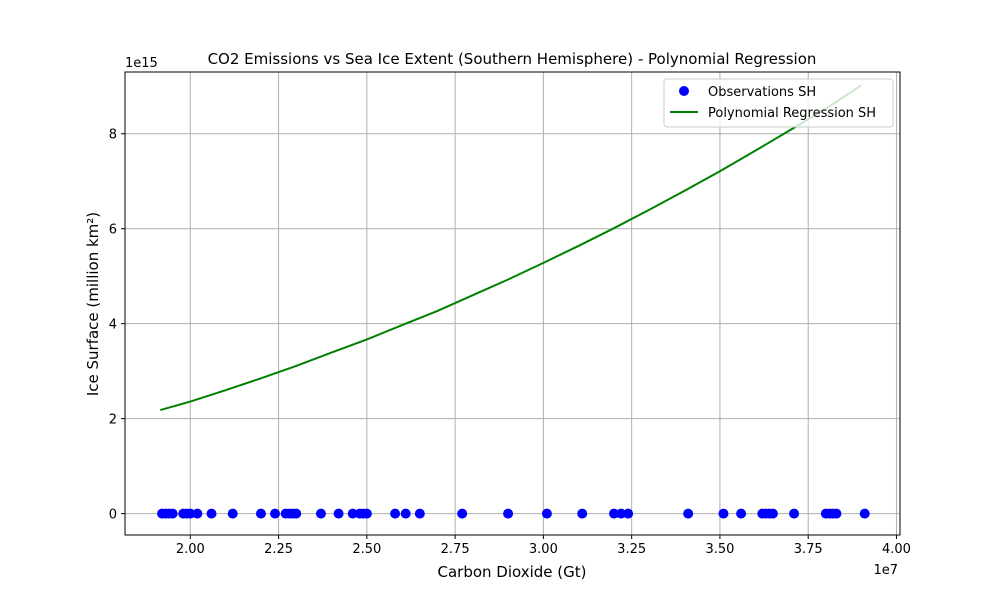 The image size is (1000, 600). What do you see at coordinates (719, 549) in the screenshot?
I see `x-tick-label: 3.50` at bounding box center [719, 549].